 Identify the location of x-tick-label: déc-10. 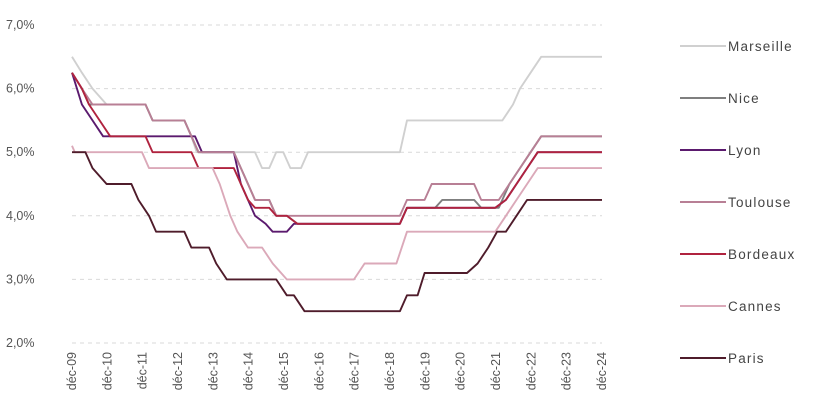
(107, 371).